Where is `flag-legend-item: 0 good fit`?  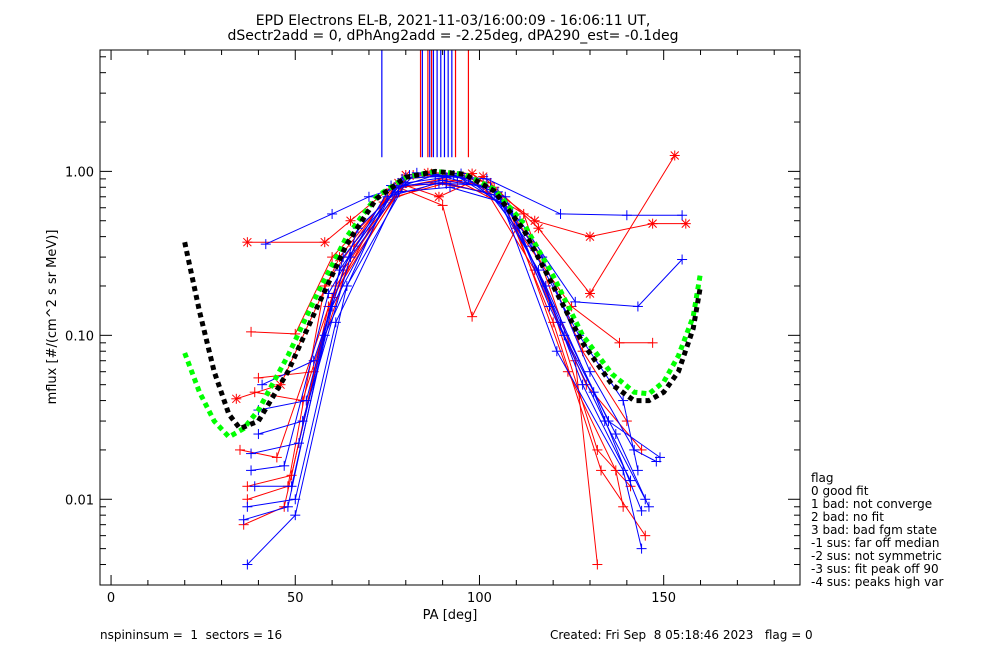 flag-legend-item: 0 good fit is located at coordinates (840, 491).